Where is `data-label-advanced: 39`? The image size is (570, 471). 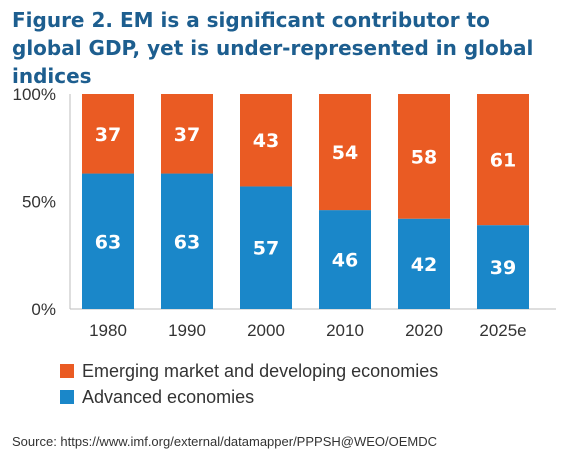
data-label-advanced: 39 is located at coordinates (503, 268).